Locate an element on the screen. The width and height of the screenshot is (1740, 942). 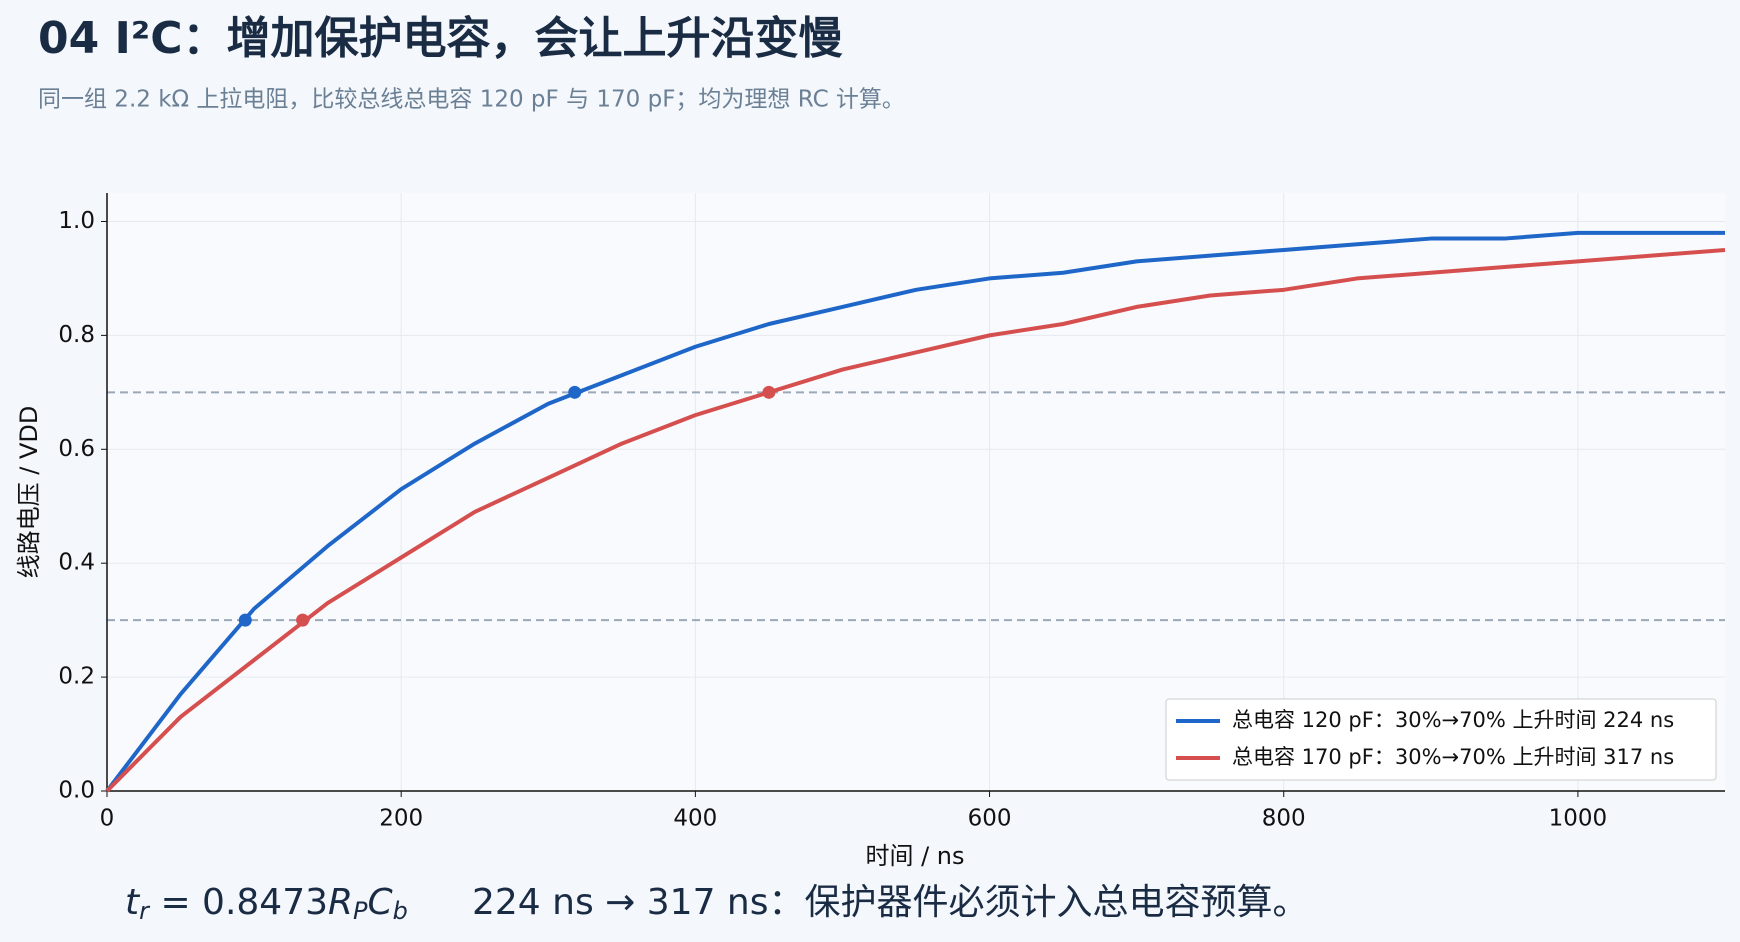
x-tick-label: 800 is located at coordinates (1284, 819).